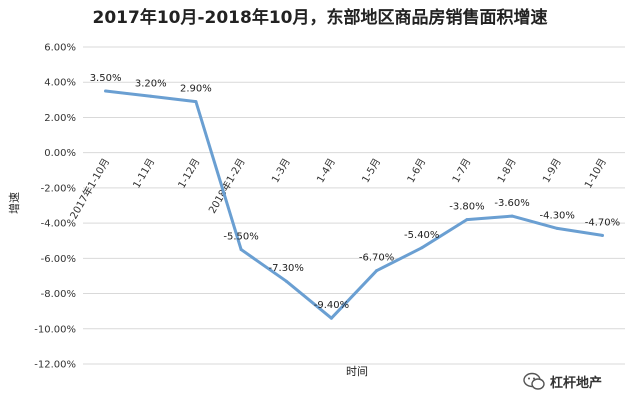 The width and height of the screenshot is (641, 401). What do you see at coordinates (462, 170) in the screenshot?
I see `x-tick-label: 1-7月` at bounding box center [462, 170].